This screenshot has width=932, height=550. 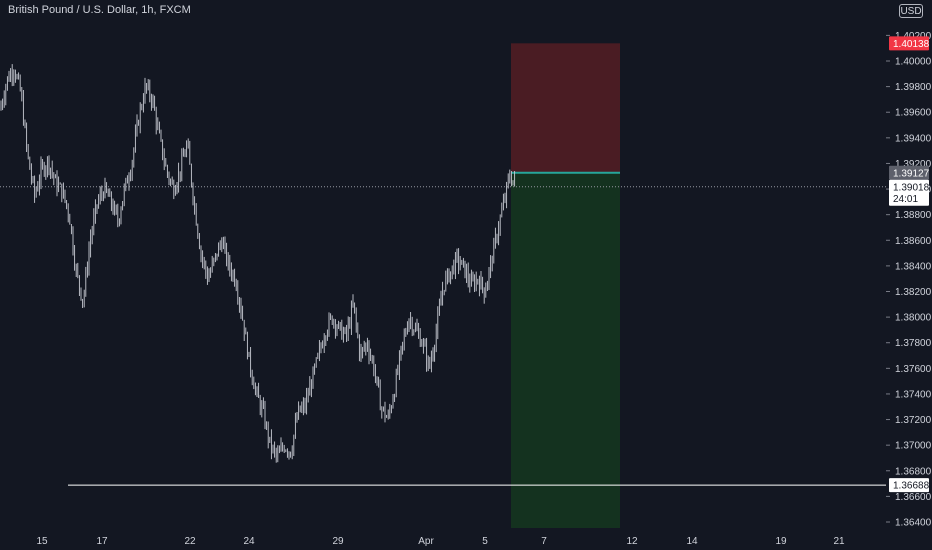 I want to click on y-tick-label: 1.40000, so click(x=913, y=62).